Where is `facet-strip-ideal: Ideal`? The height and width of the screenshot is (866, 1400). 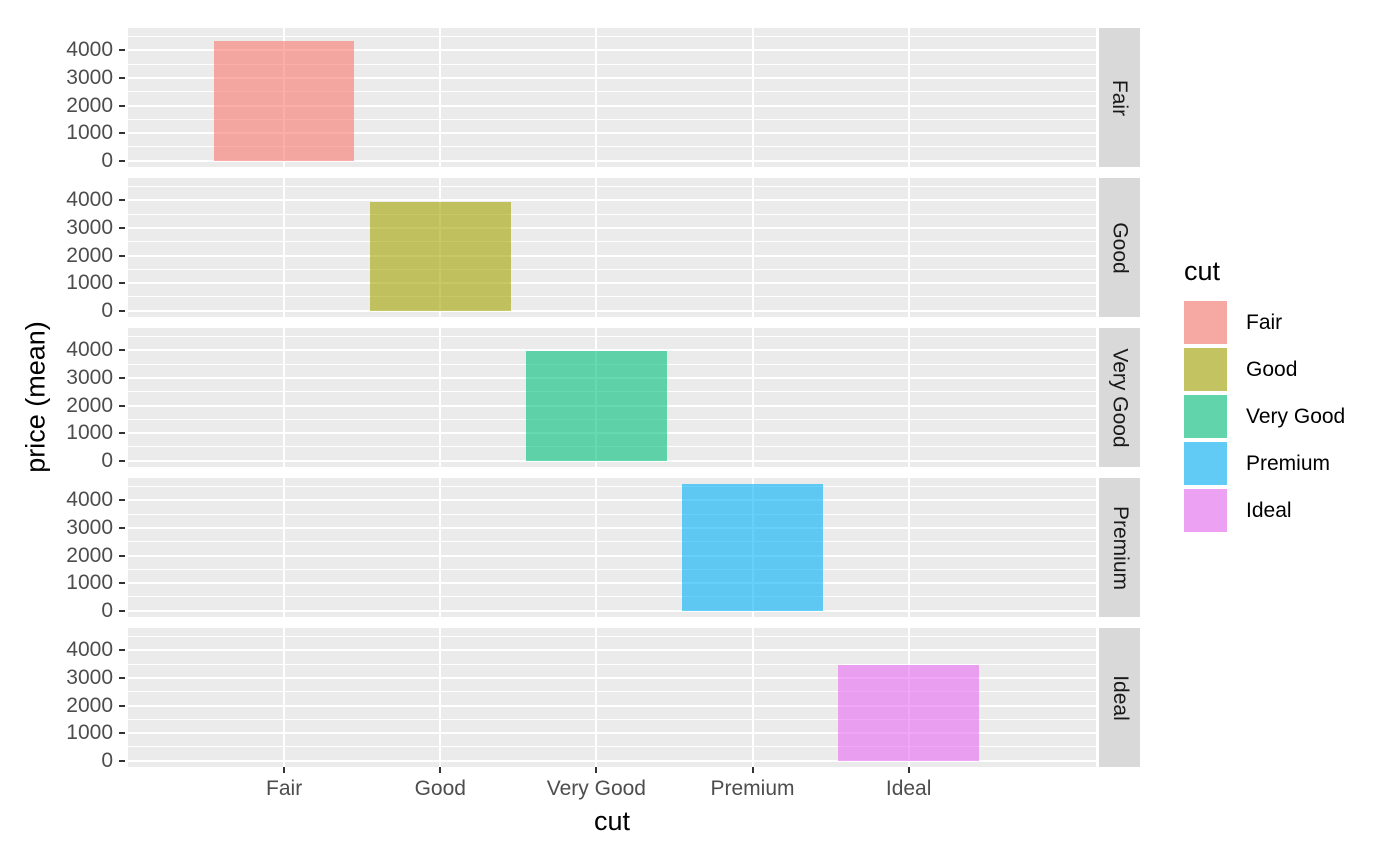
facet-strip-ideal: Ideal is located at coordinates (1119, 697).